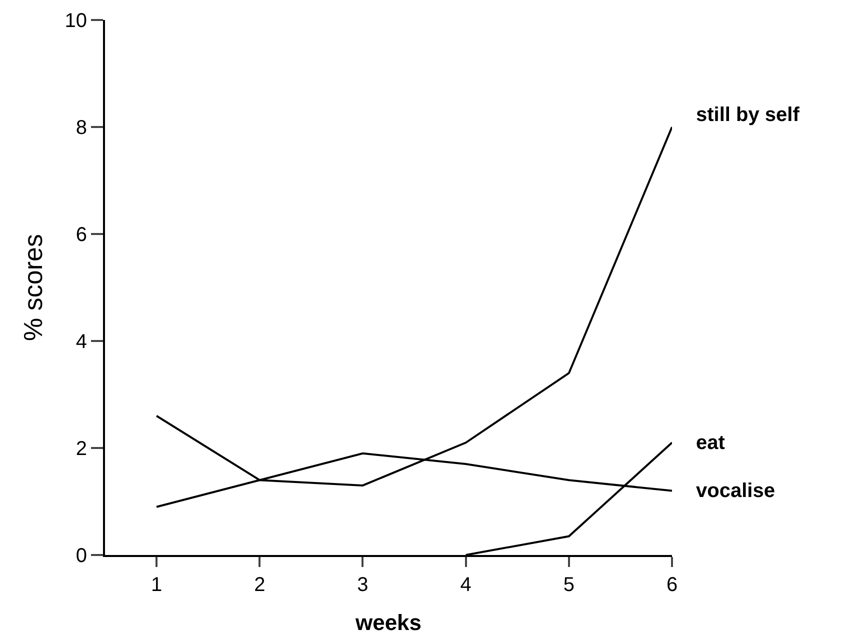  Describe the element at coordinates (156, 585) in the screenshot. I see `x-tick-label: 1` at that location.